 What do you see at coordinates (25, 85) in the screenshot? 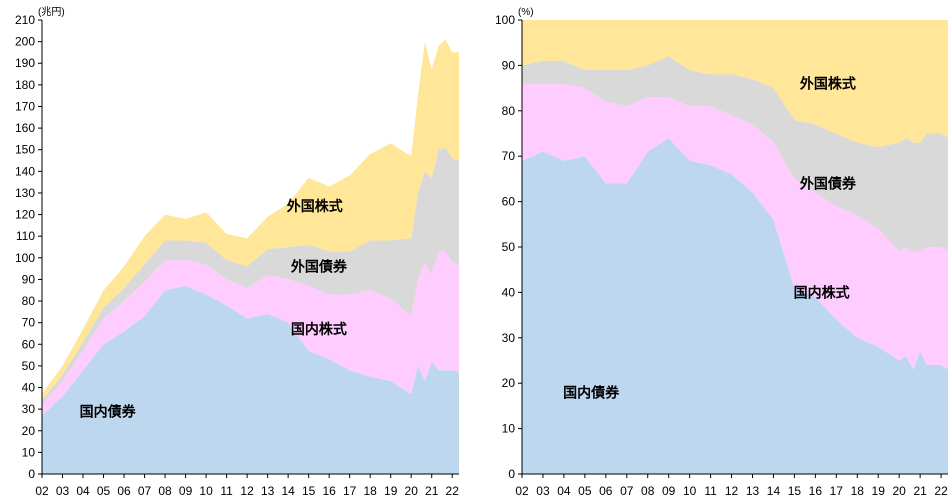
I see `y-tick-label: 180` at bounding box center [25, 85].